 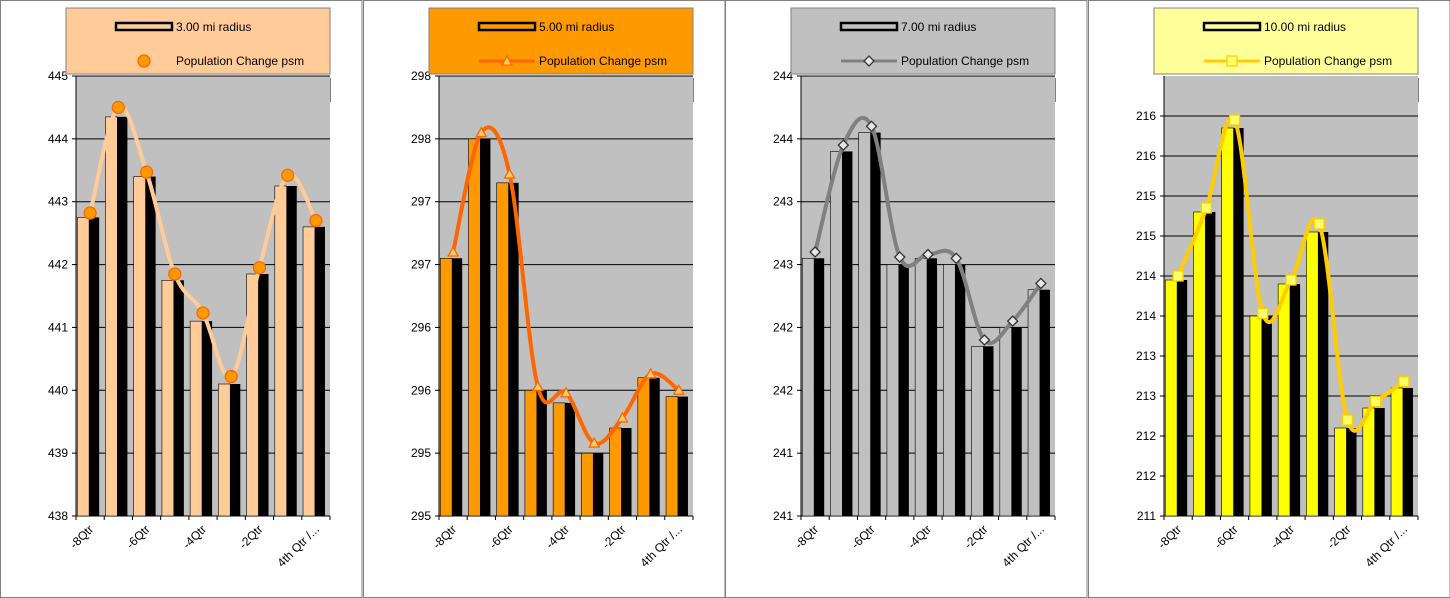 I want to click on legend-bar-label: 7.00 mi radius, so click(x=938, y=27).